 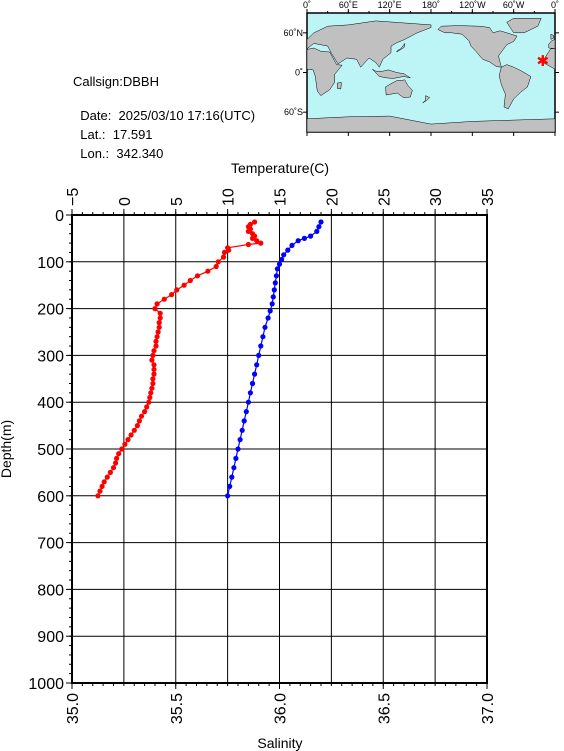 I want to click on world-map: 0˚ 60˚E 120˚E 180˚ 120˚W 60˚W 0˚ 60˚N 0˚ 60˚S ✱, so click(x=421, y=68).